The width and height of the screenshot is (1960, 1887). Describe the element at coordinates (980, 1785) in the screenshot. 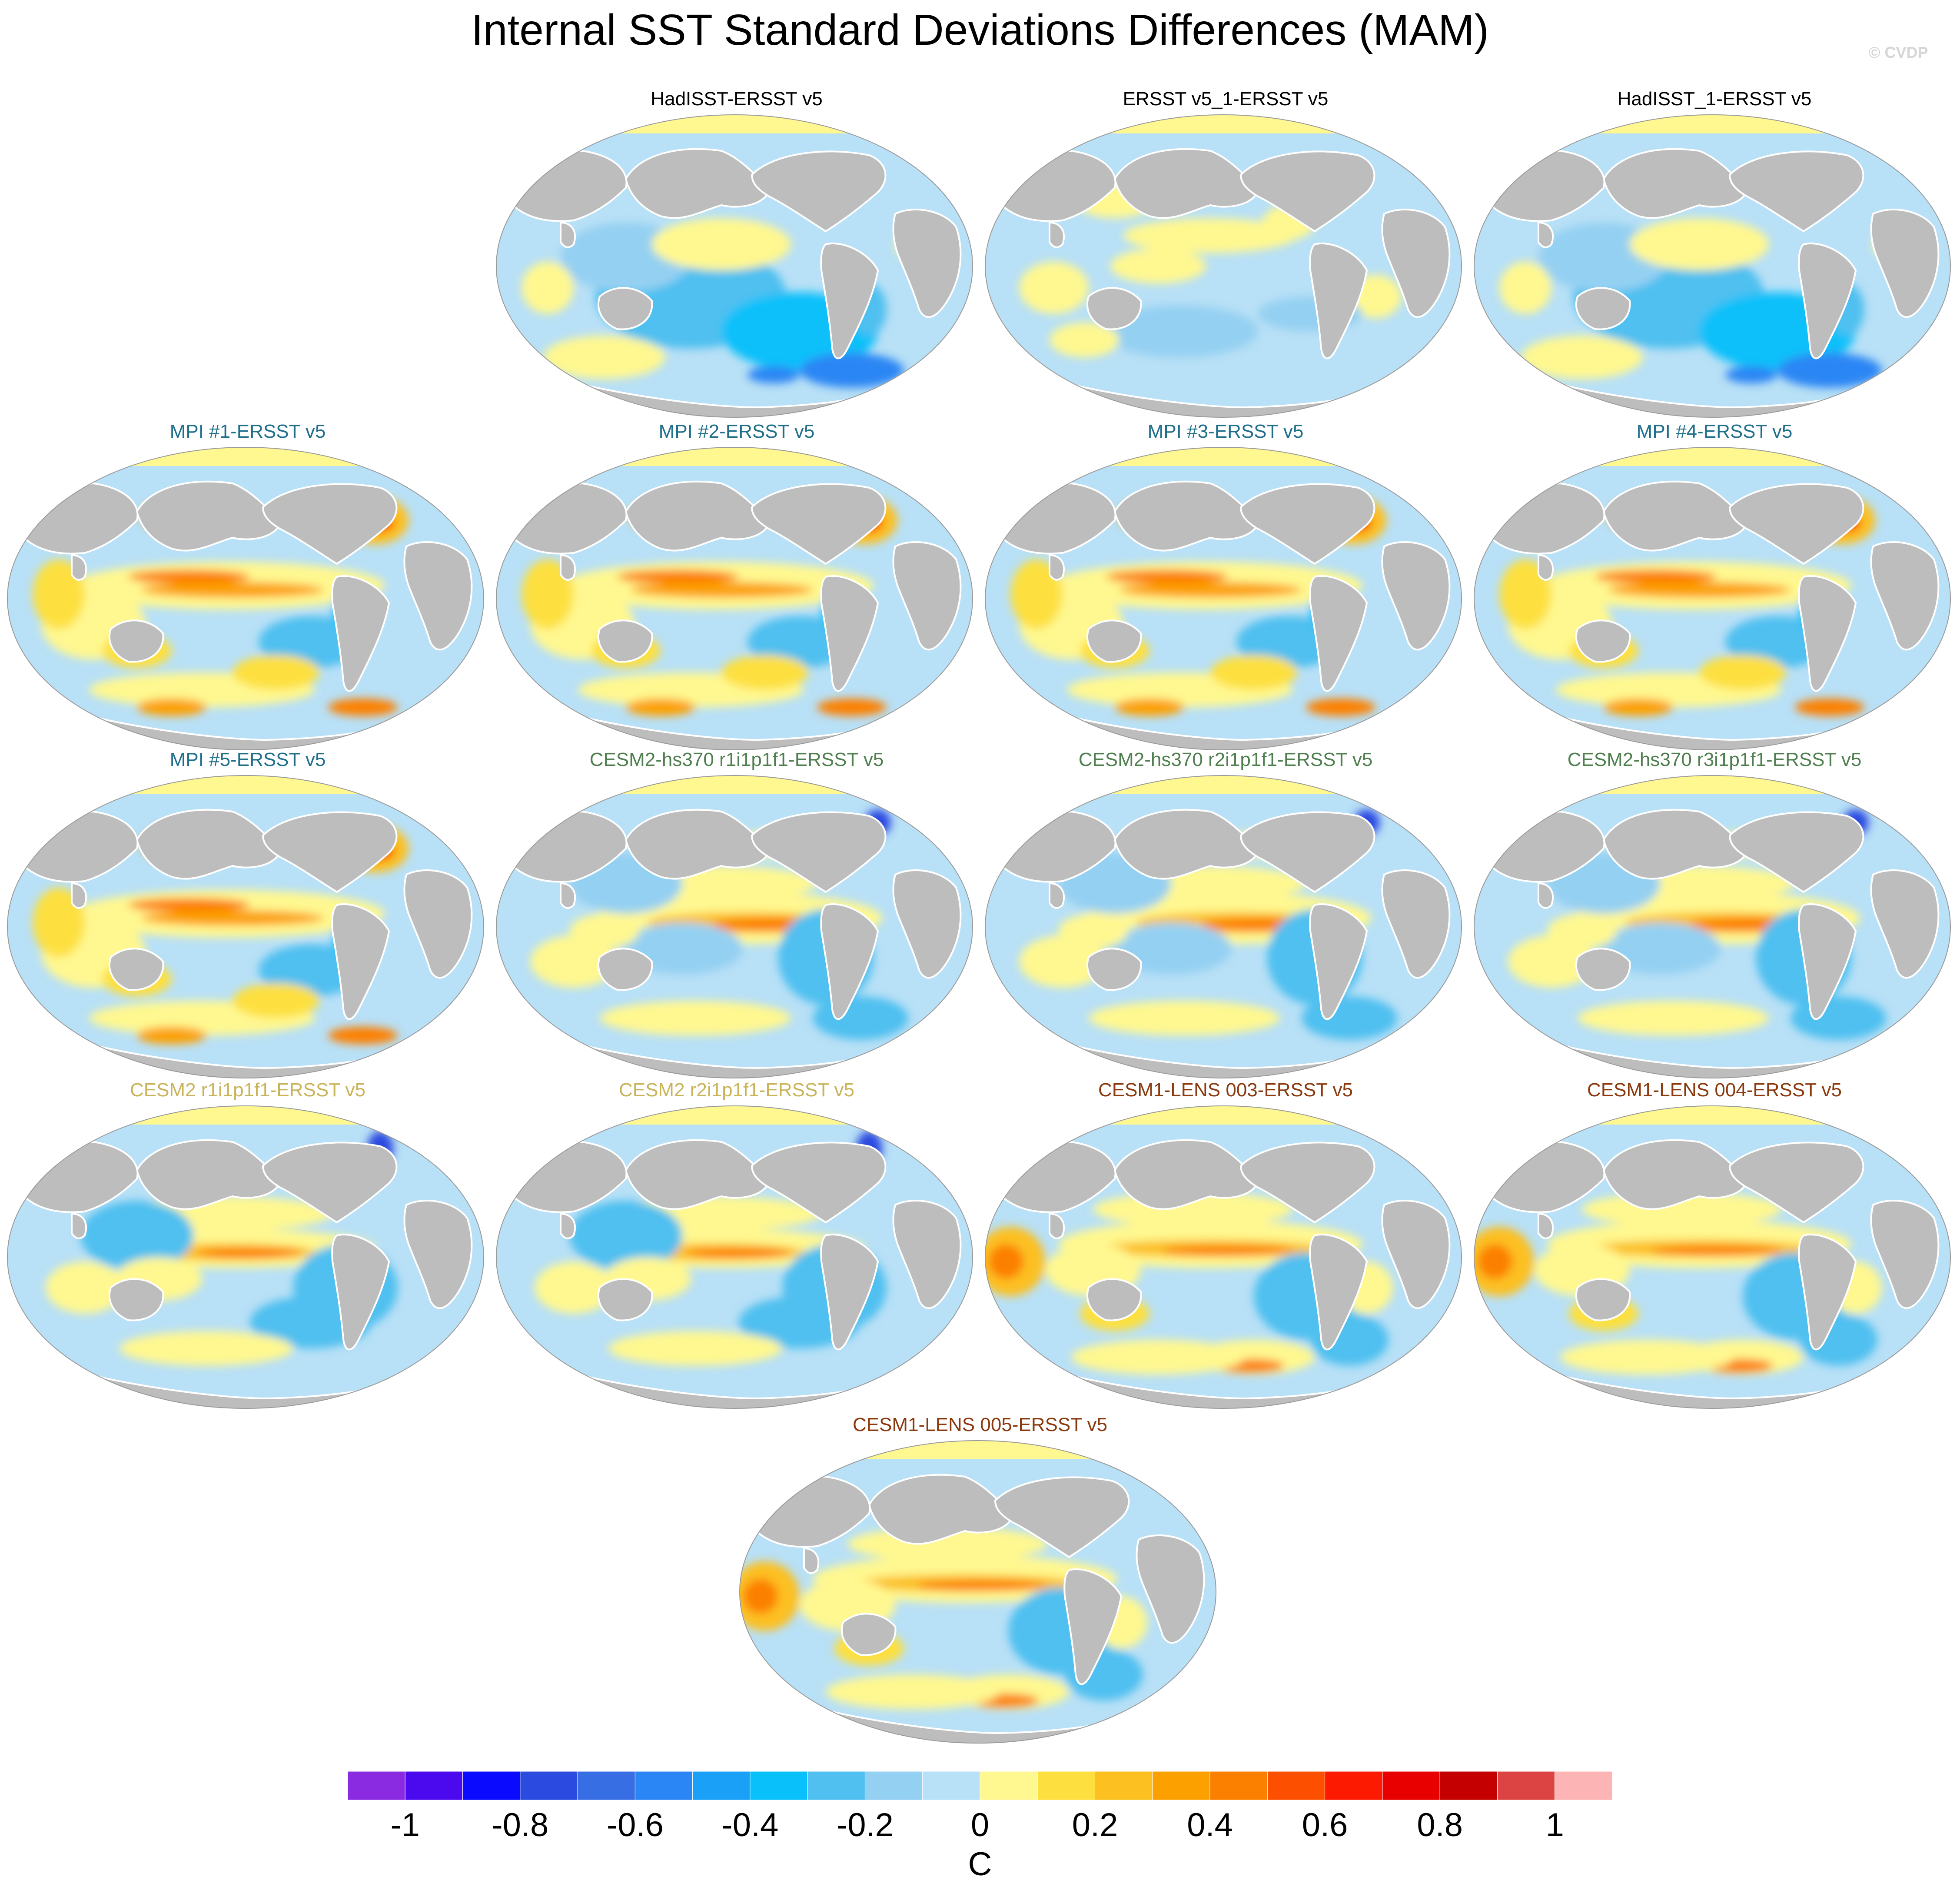

I see `colorbar` at that location.